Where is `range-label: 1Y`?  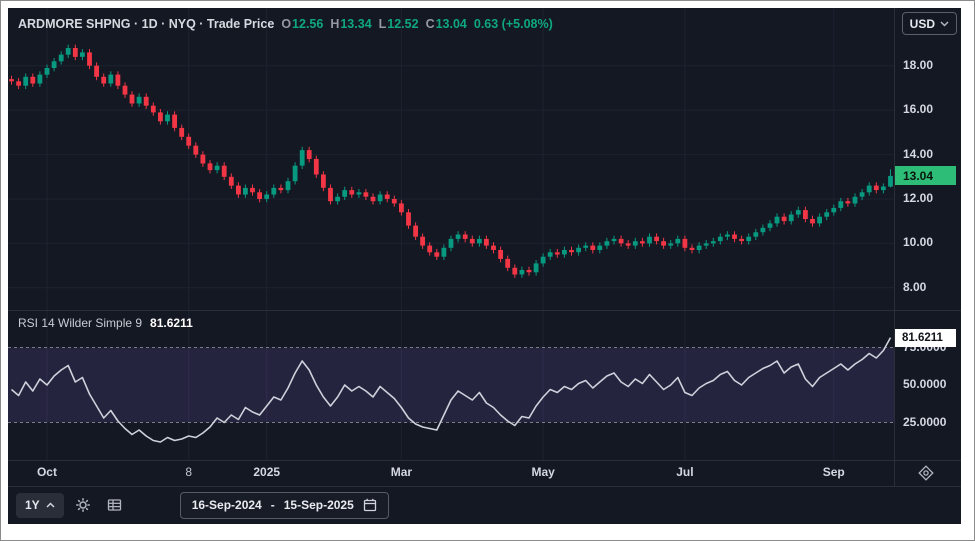
range-label: 1Y is located at coordinates (32, 505).